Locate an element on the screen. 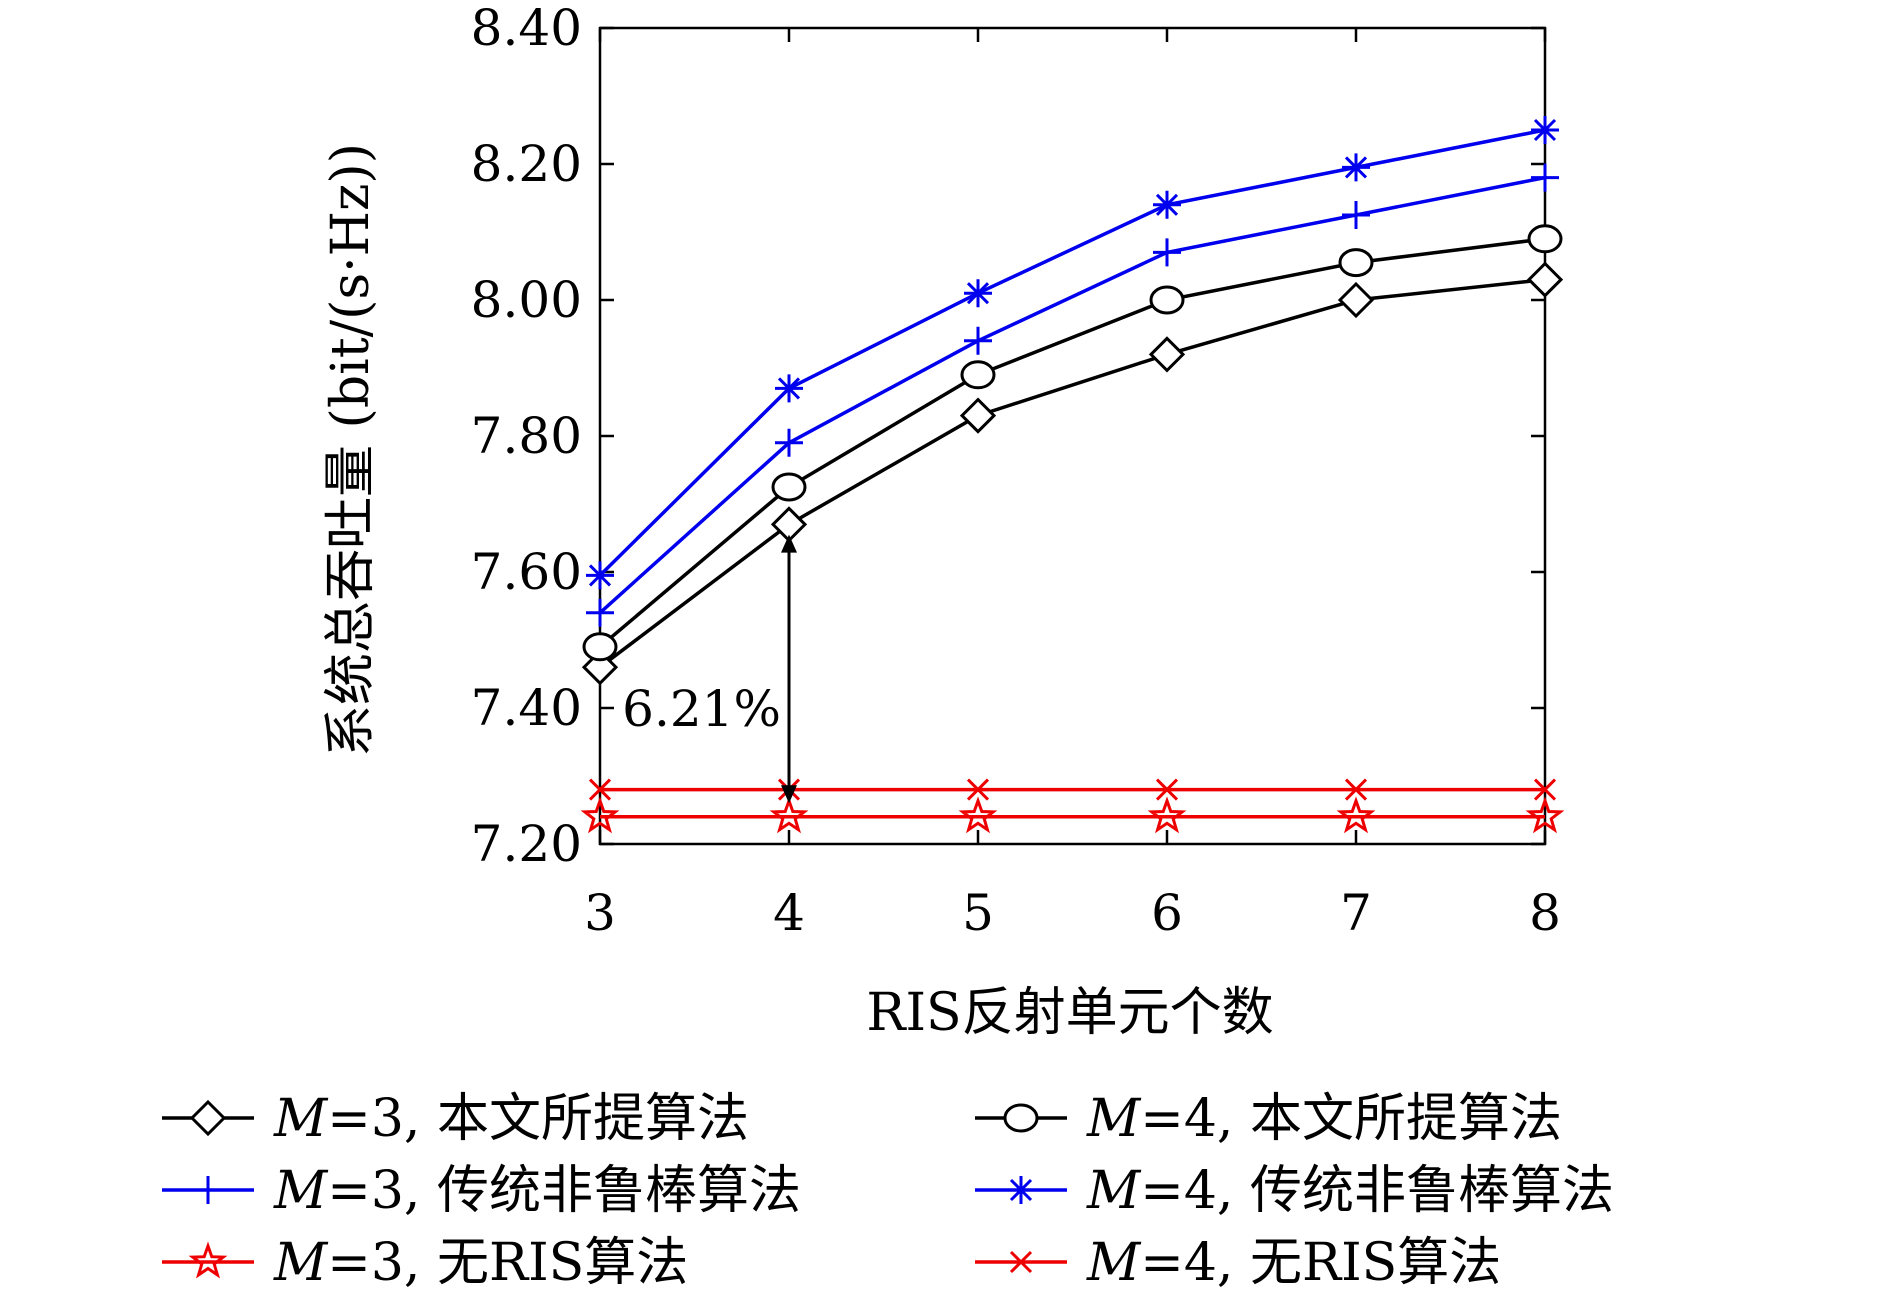  legend-item: M=3, 本文所提算法 is located at coordinates (455, 1119).